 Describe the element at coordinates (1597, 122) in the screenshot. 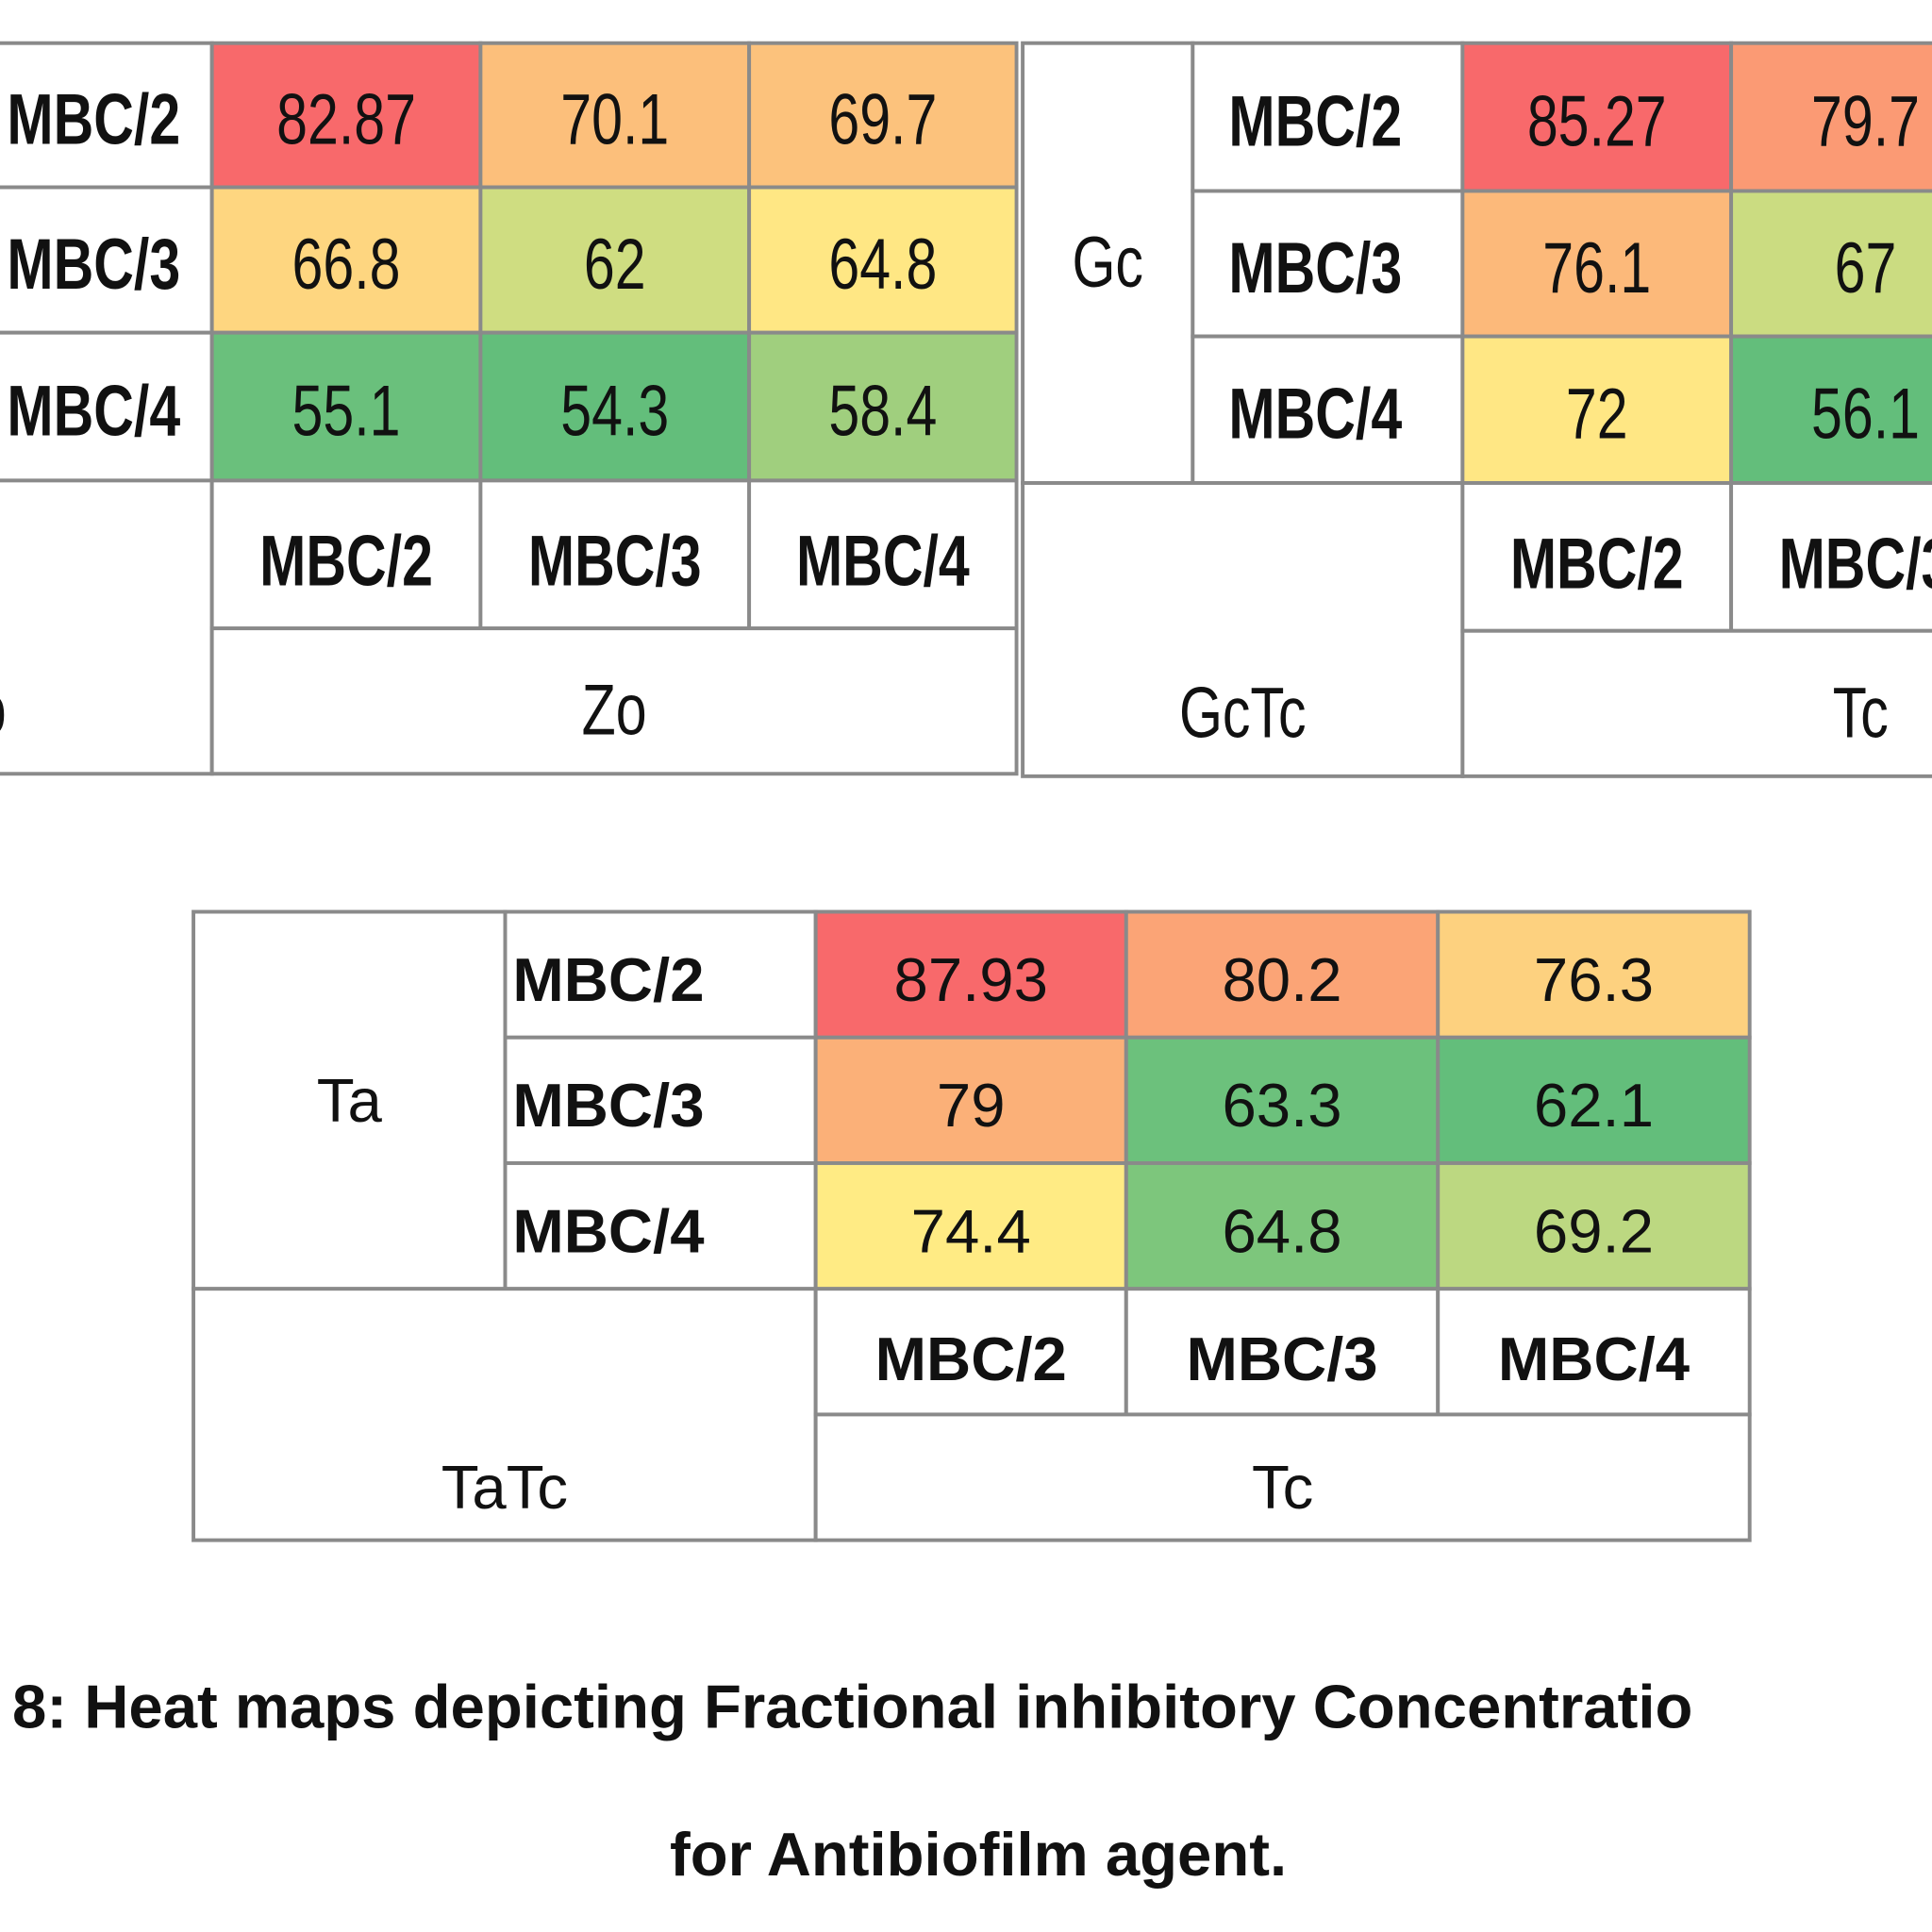

I see `cell-value: 85.27` at that location.